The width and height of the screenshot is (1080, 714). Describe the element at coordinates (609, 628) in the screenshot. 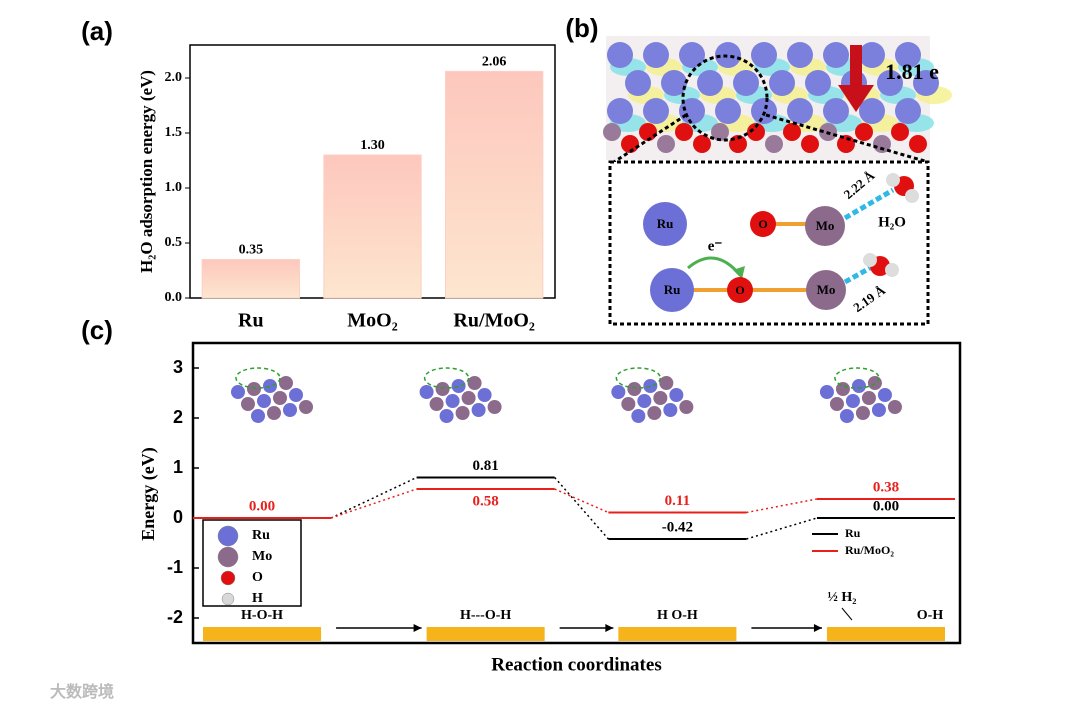

I see `arrowhead` at that location.